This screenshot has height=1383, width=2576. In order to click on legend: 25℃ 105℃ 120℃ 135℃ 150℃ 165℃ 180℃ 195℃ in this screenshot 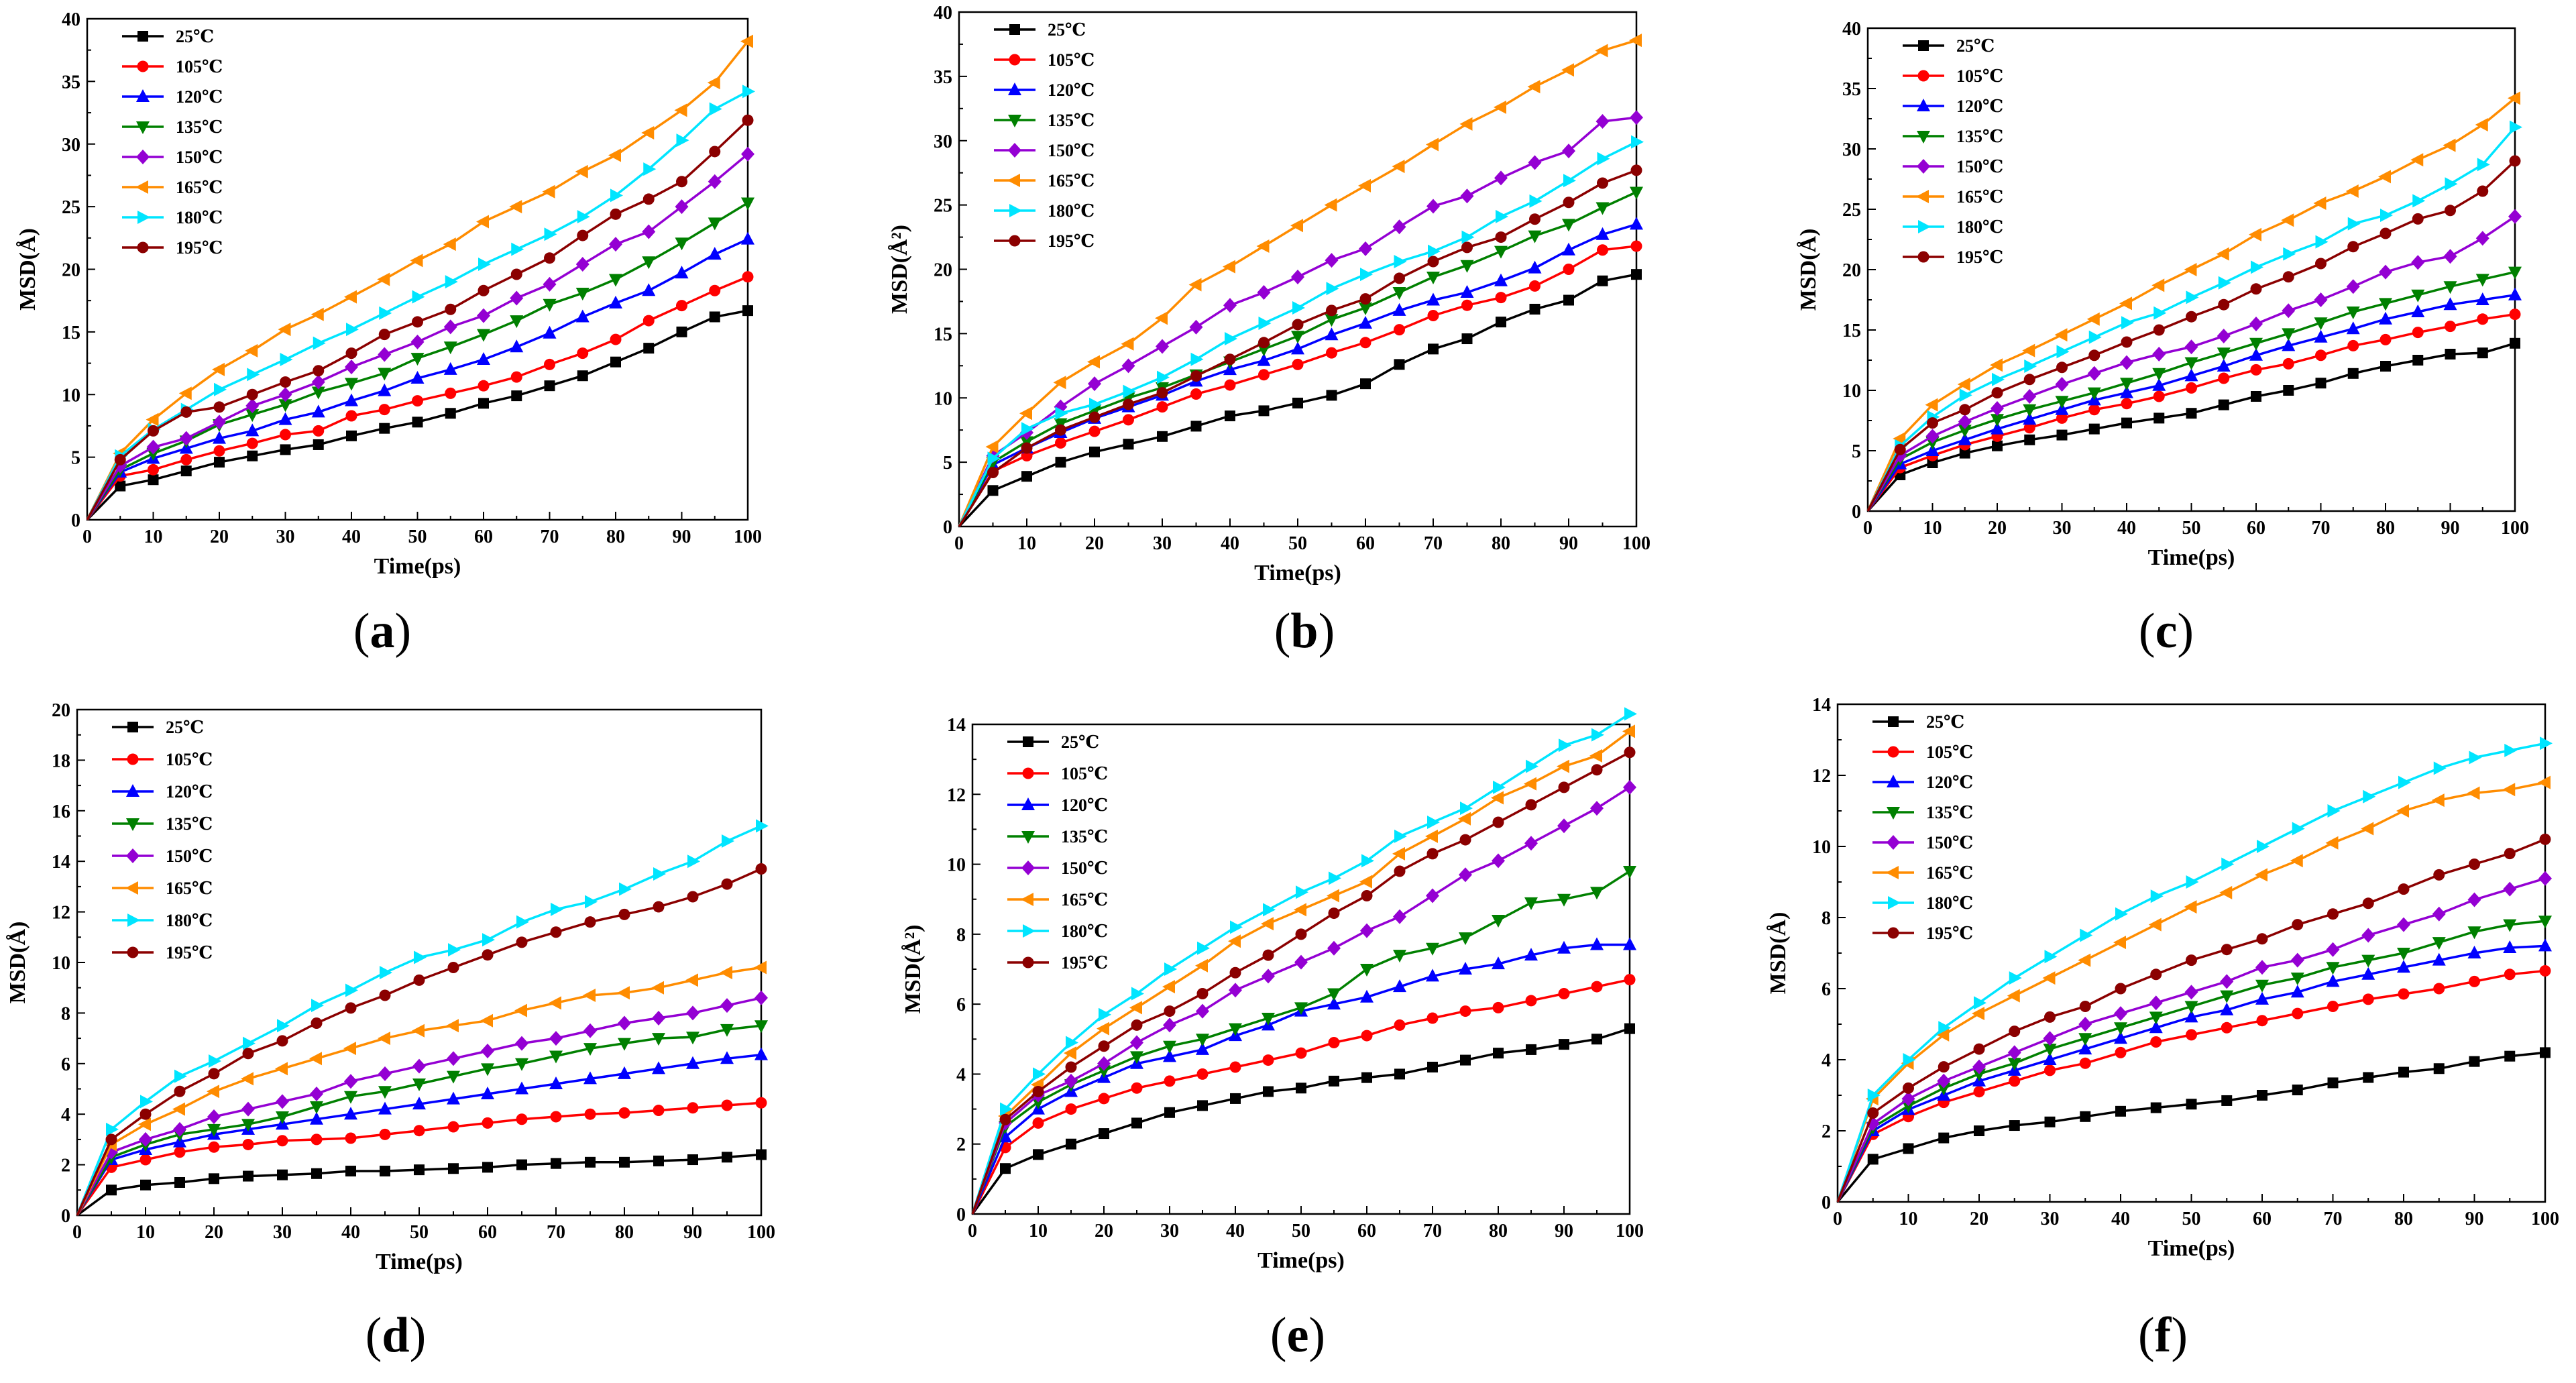, I will do `click(1953, 151)`.